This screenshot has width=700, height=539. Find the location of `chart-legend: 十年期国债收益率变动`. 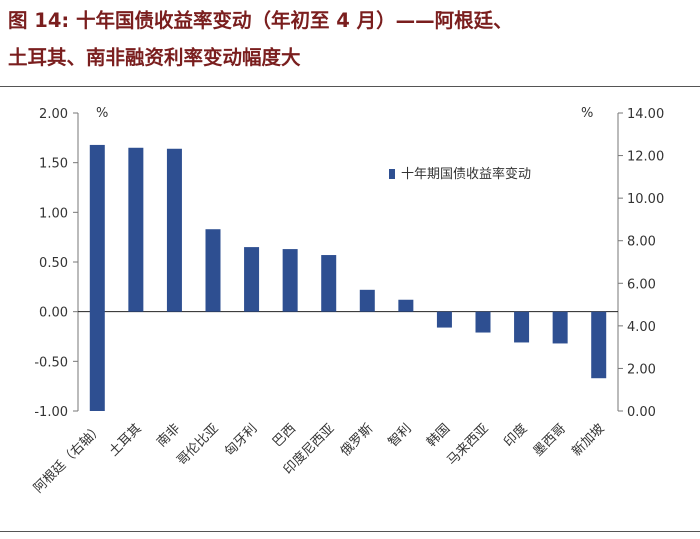

chart-legend: 十年期国债收益率变动 is located at coordinates (460, 174).